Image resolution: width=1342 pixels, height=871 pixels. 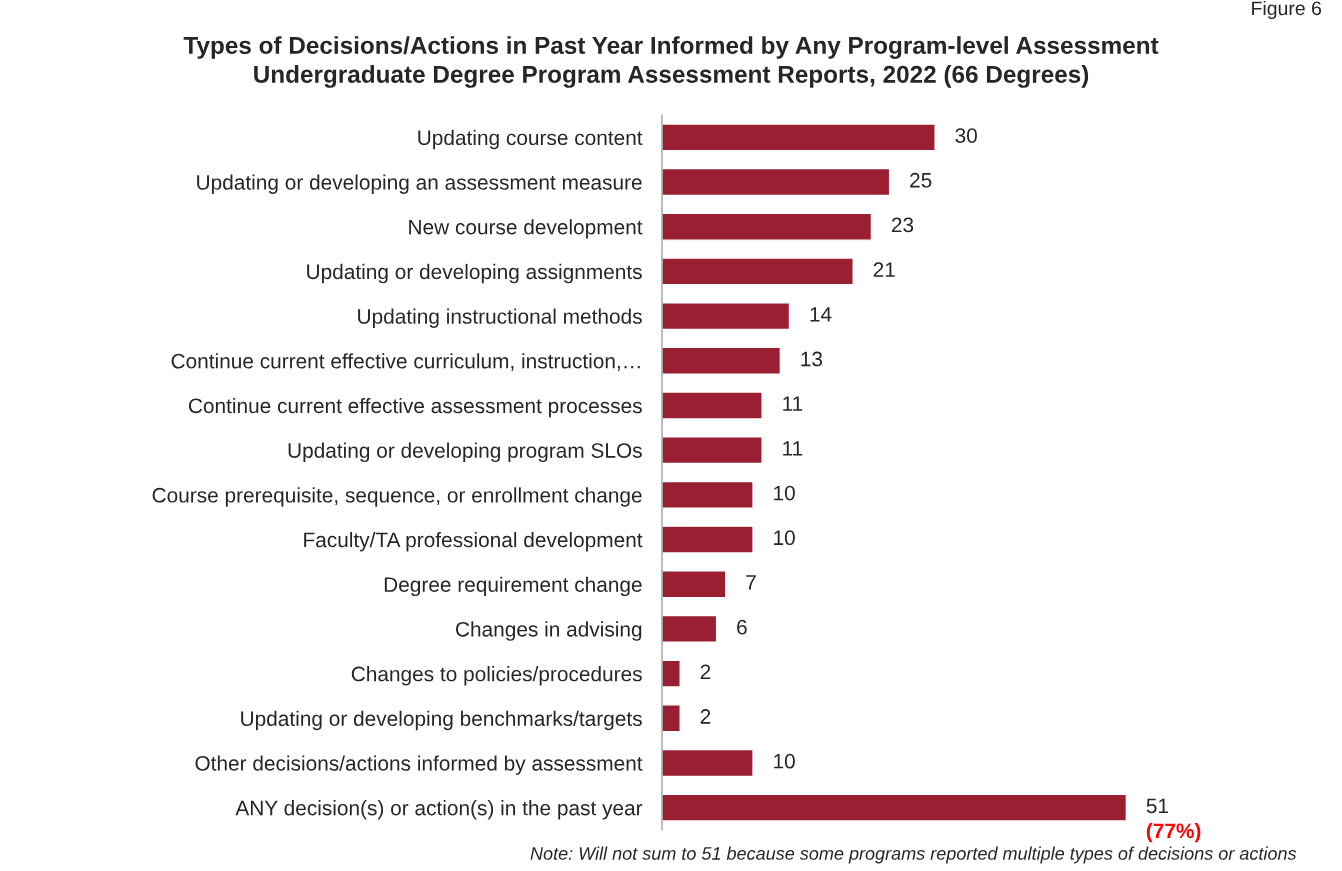 I want to click on y-tick-label: Updating or developing benchmarks/targets, so click(x=441, y=720).